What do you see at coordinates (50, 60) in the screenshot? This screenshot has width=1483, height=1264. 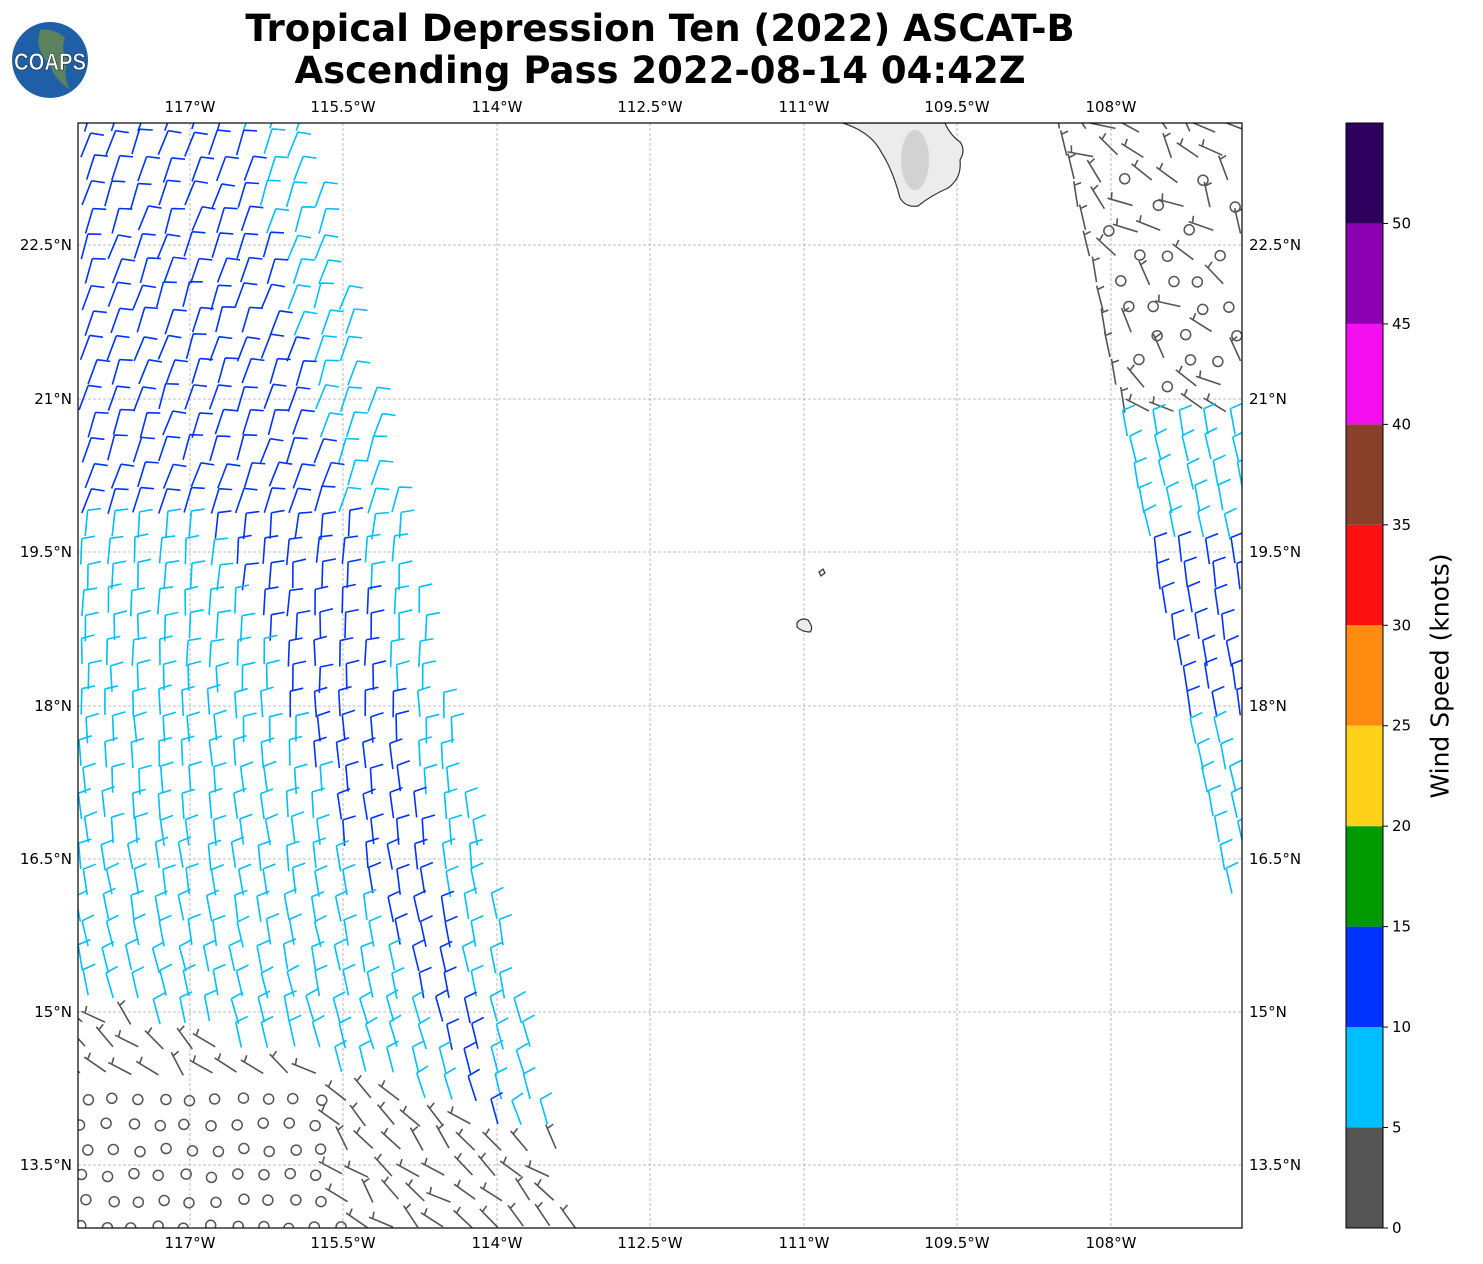 I see `coaps-logo: COAPS` at bounding box center [50, 60].